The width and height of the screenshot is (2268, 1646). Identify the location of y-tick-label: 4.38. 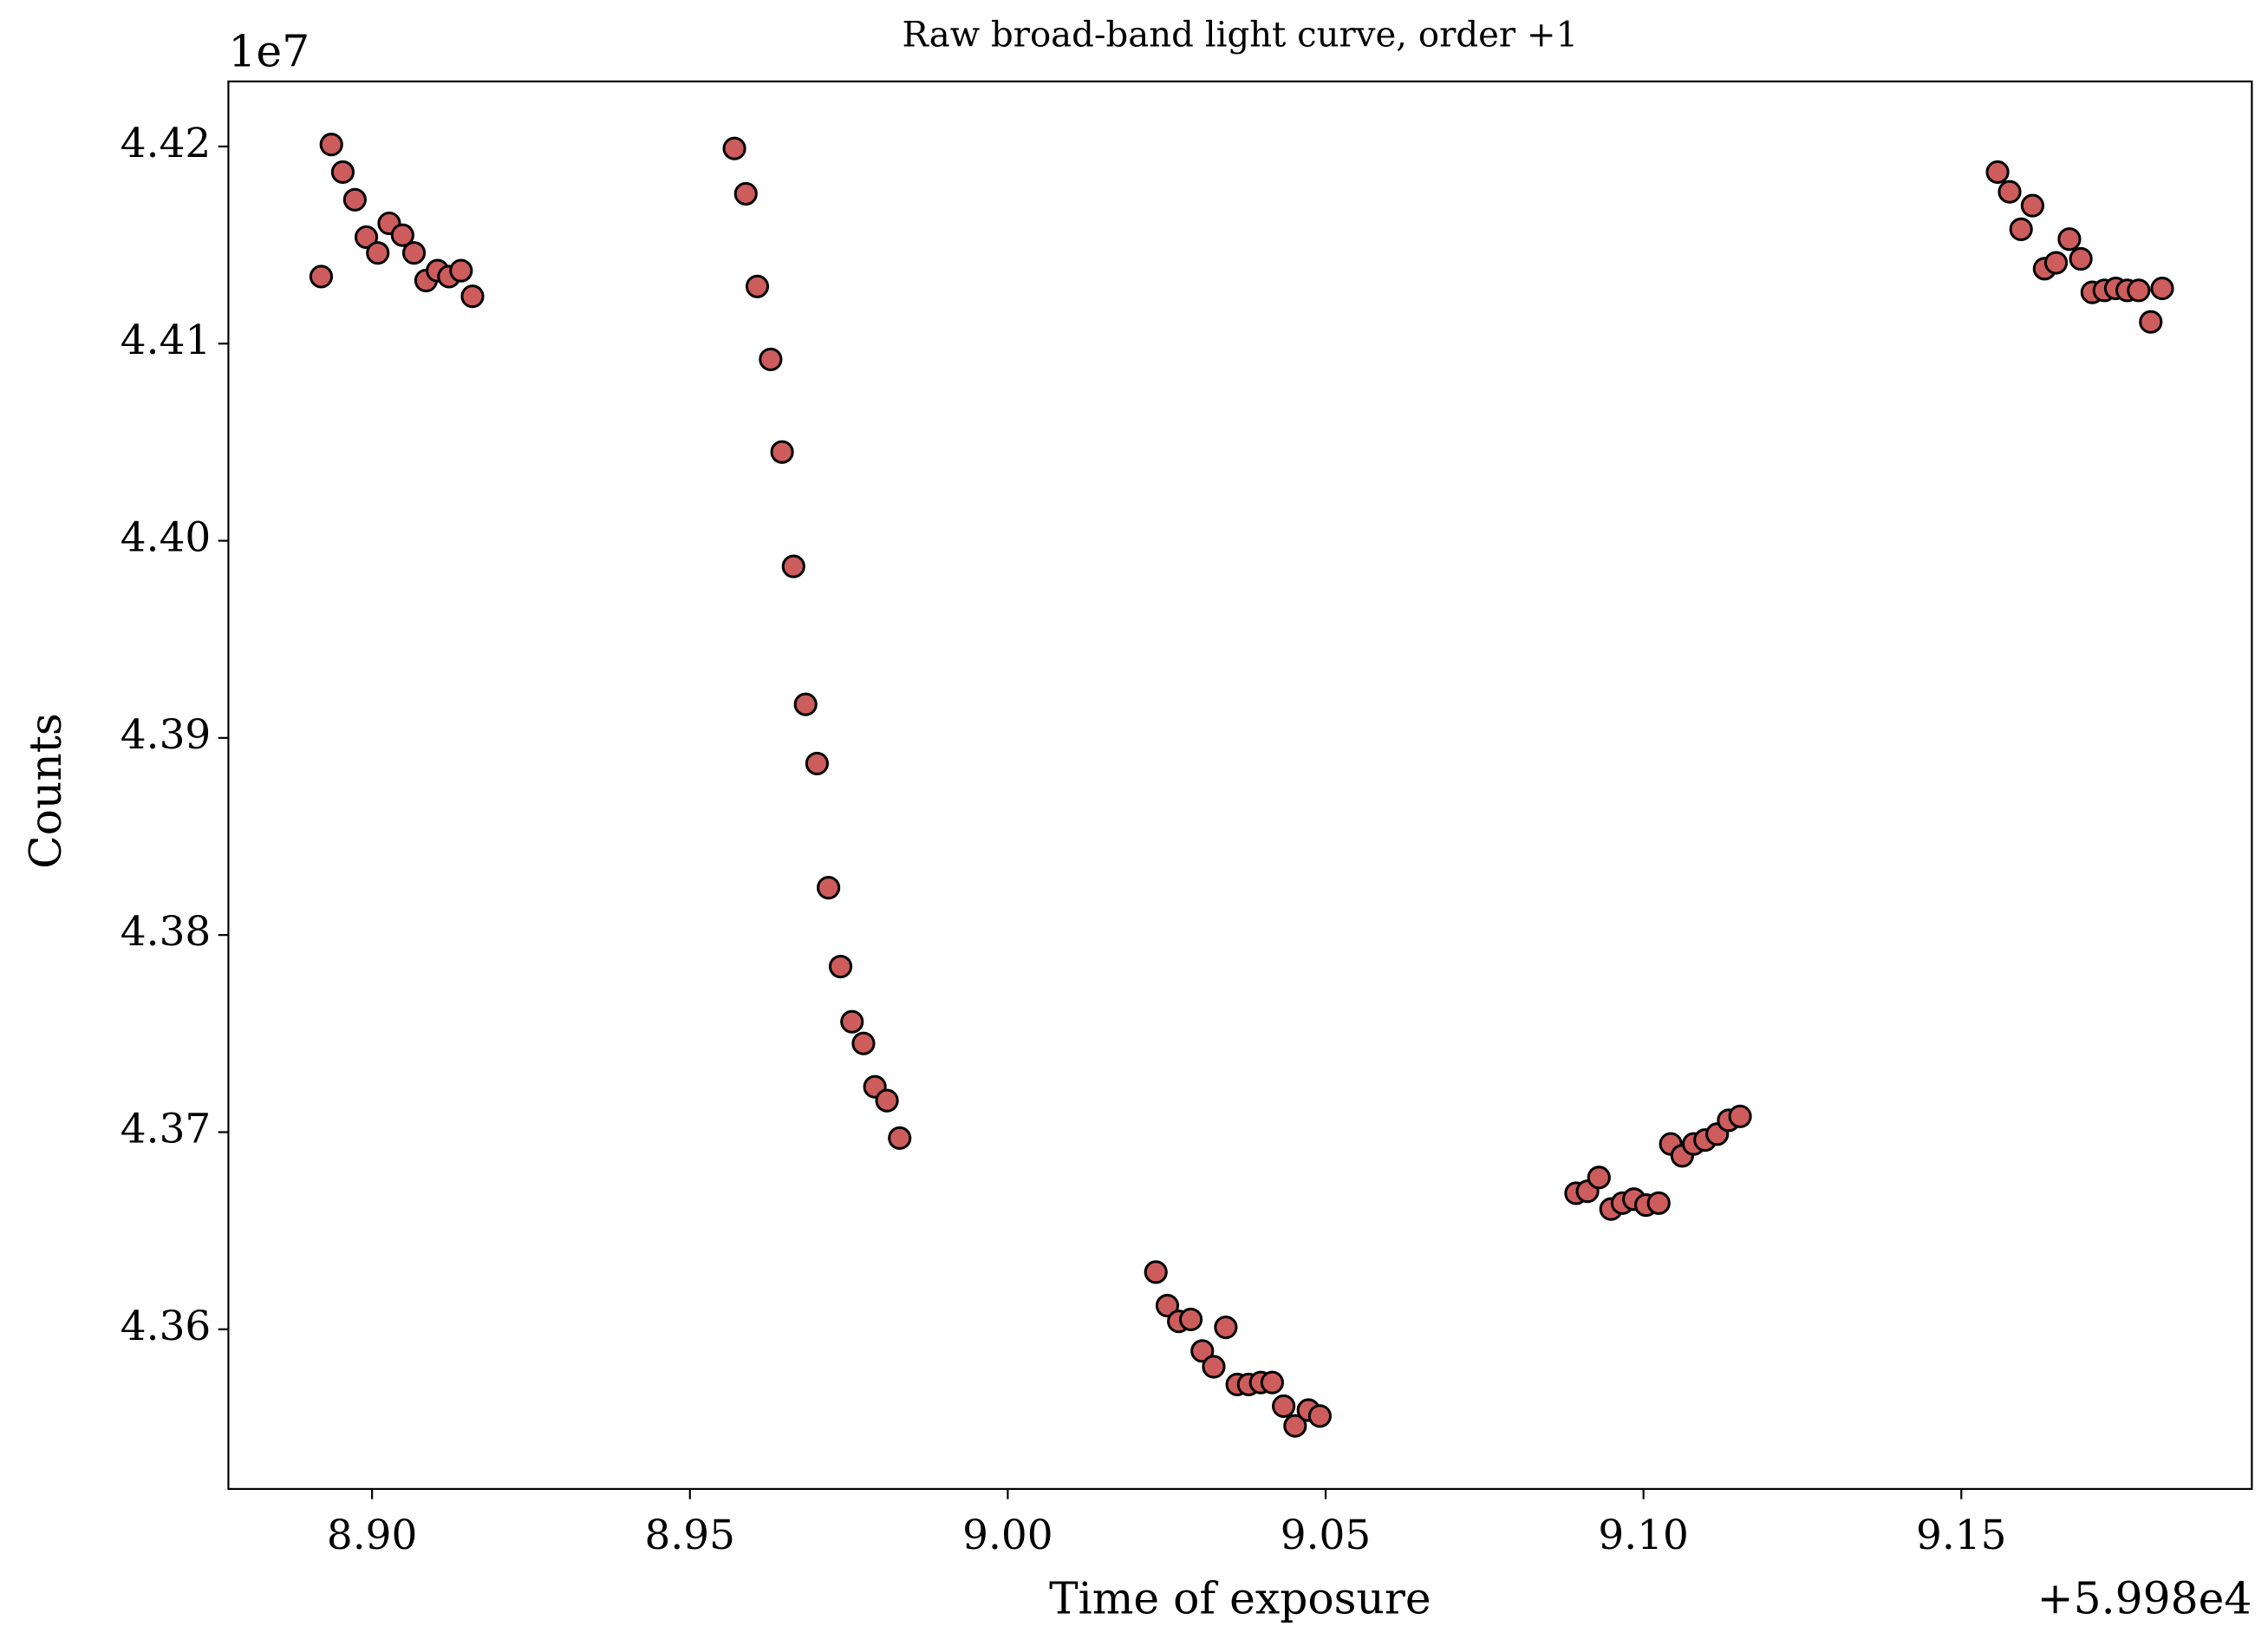
(167, 932).